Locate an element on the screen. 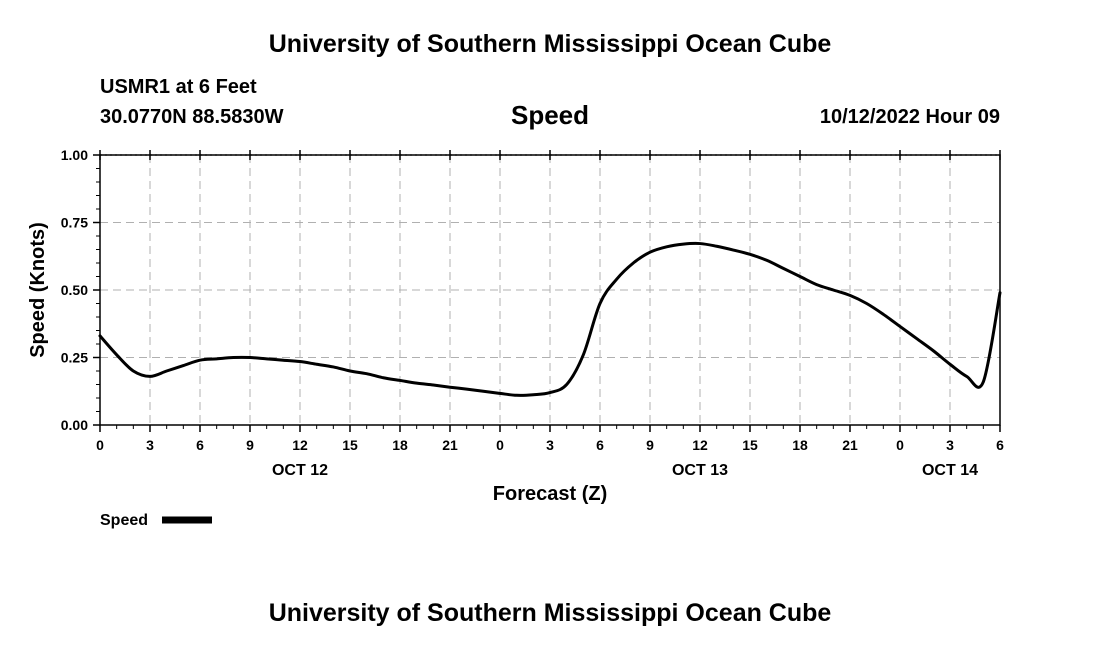 Image resolution: width=1100 pixels, height=650 pixels. y-tick-label: 0.75 is located at coordinates (74, 223).